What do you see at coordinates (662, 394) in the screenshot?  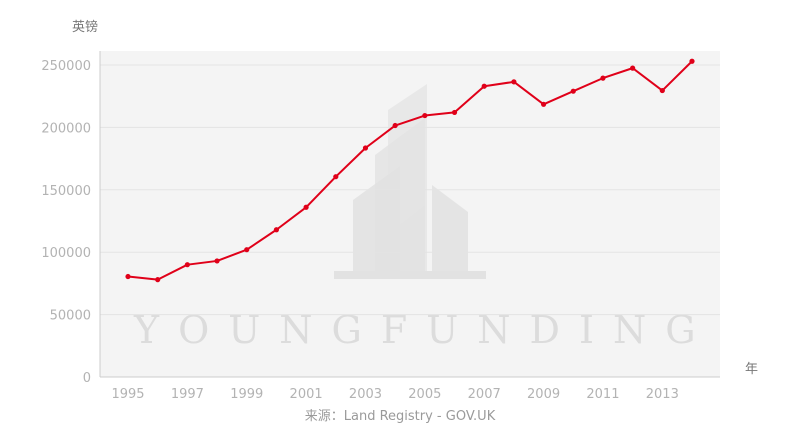 I see `x-tick-label: 2013` at bounding box center [662, 394].